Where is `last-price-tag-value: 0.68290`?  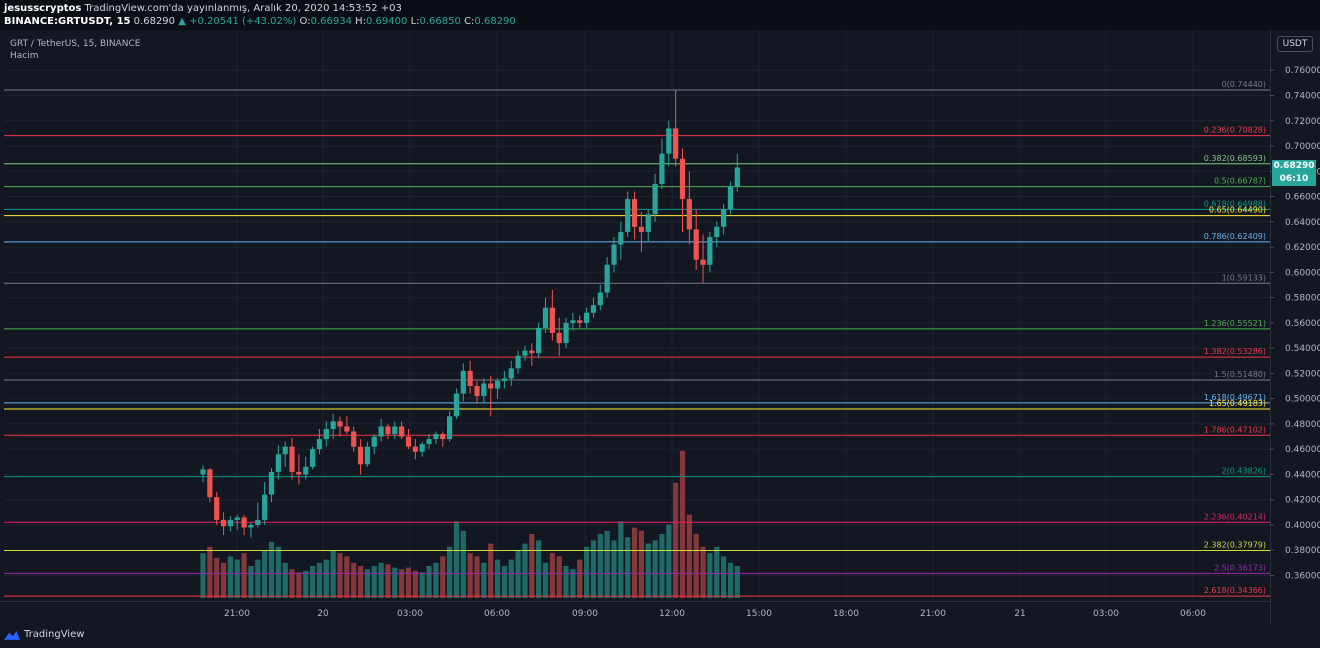
last-price-tag-value: 0.68290 is located at coordinates (1294, 166).